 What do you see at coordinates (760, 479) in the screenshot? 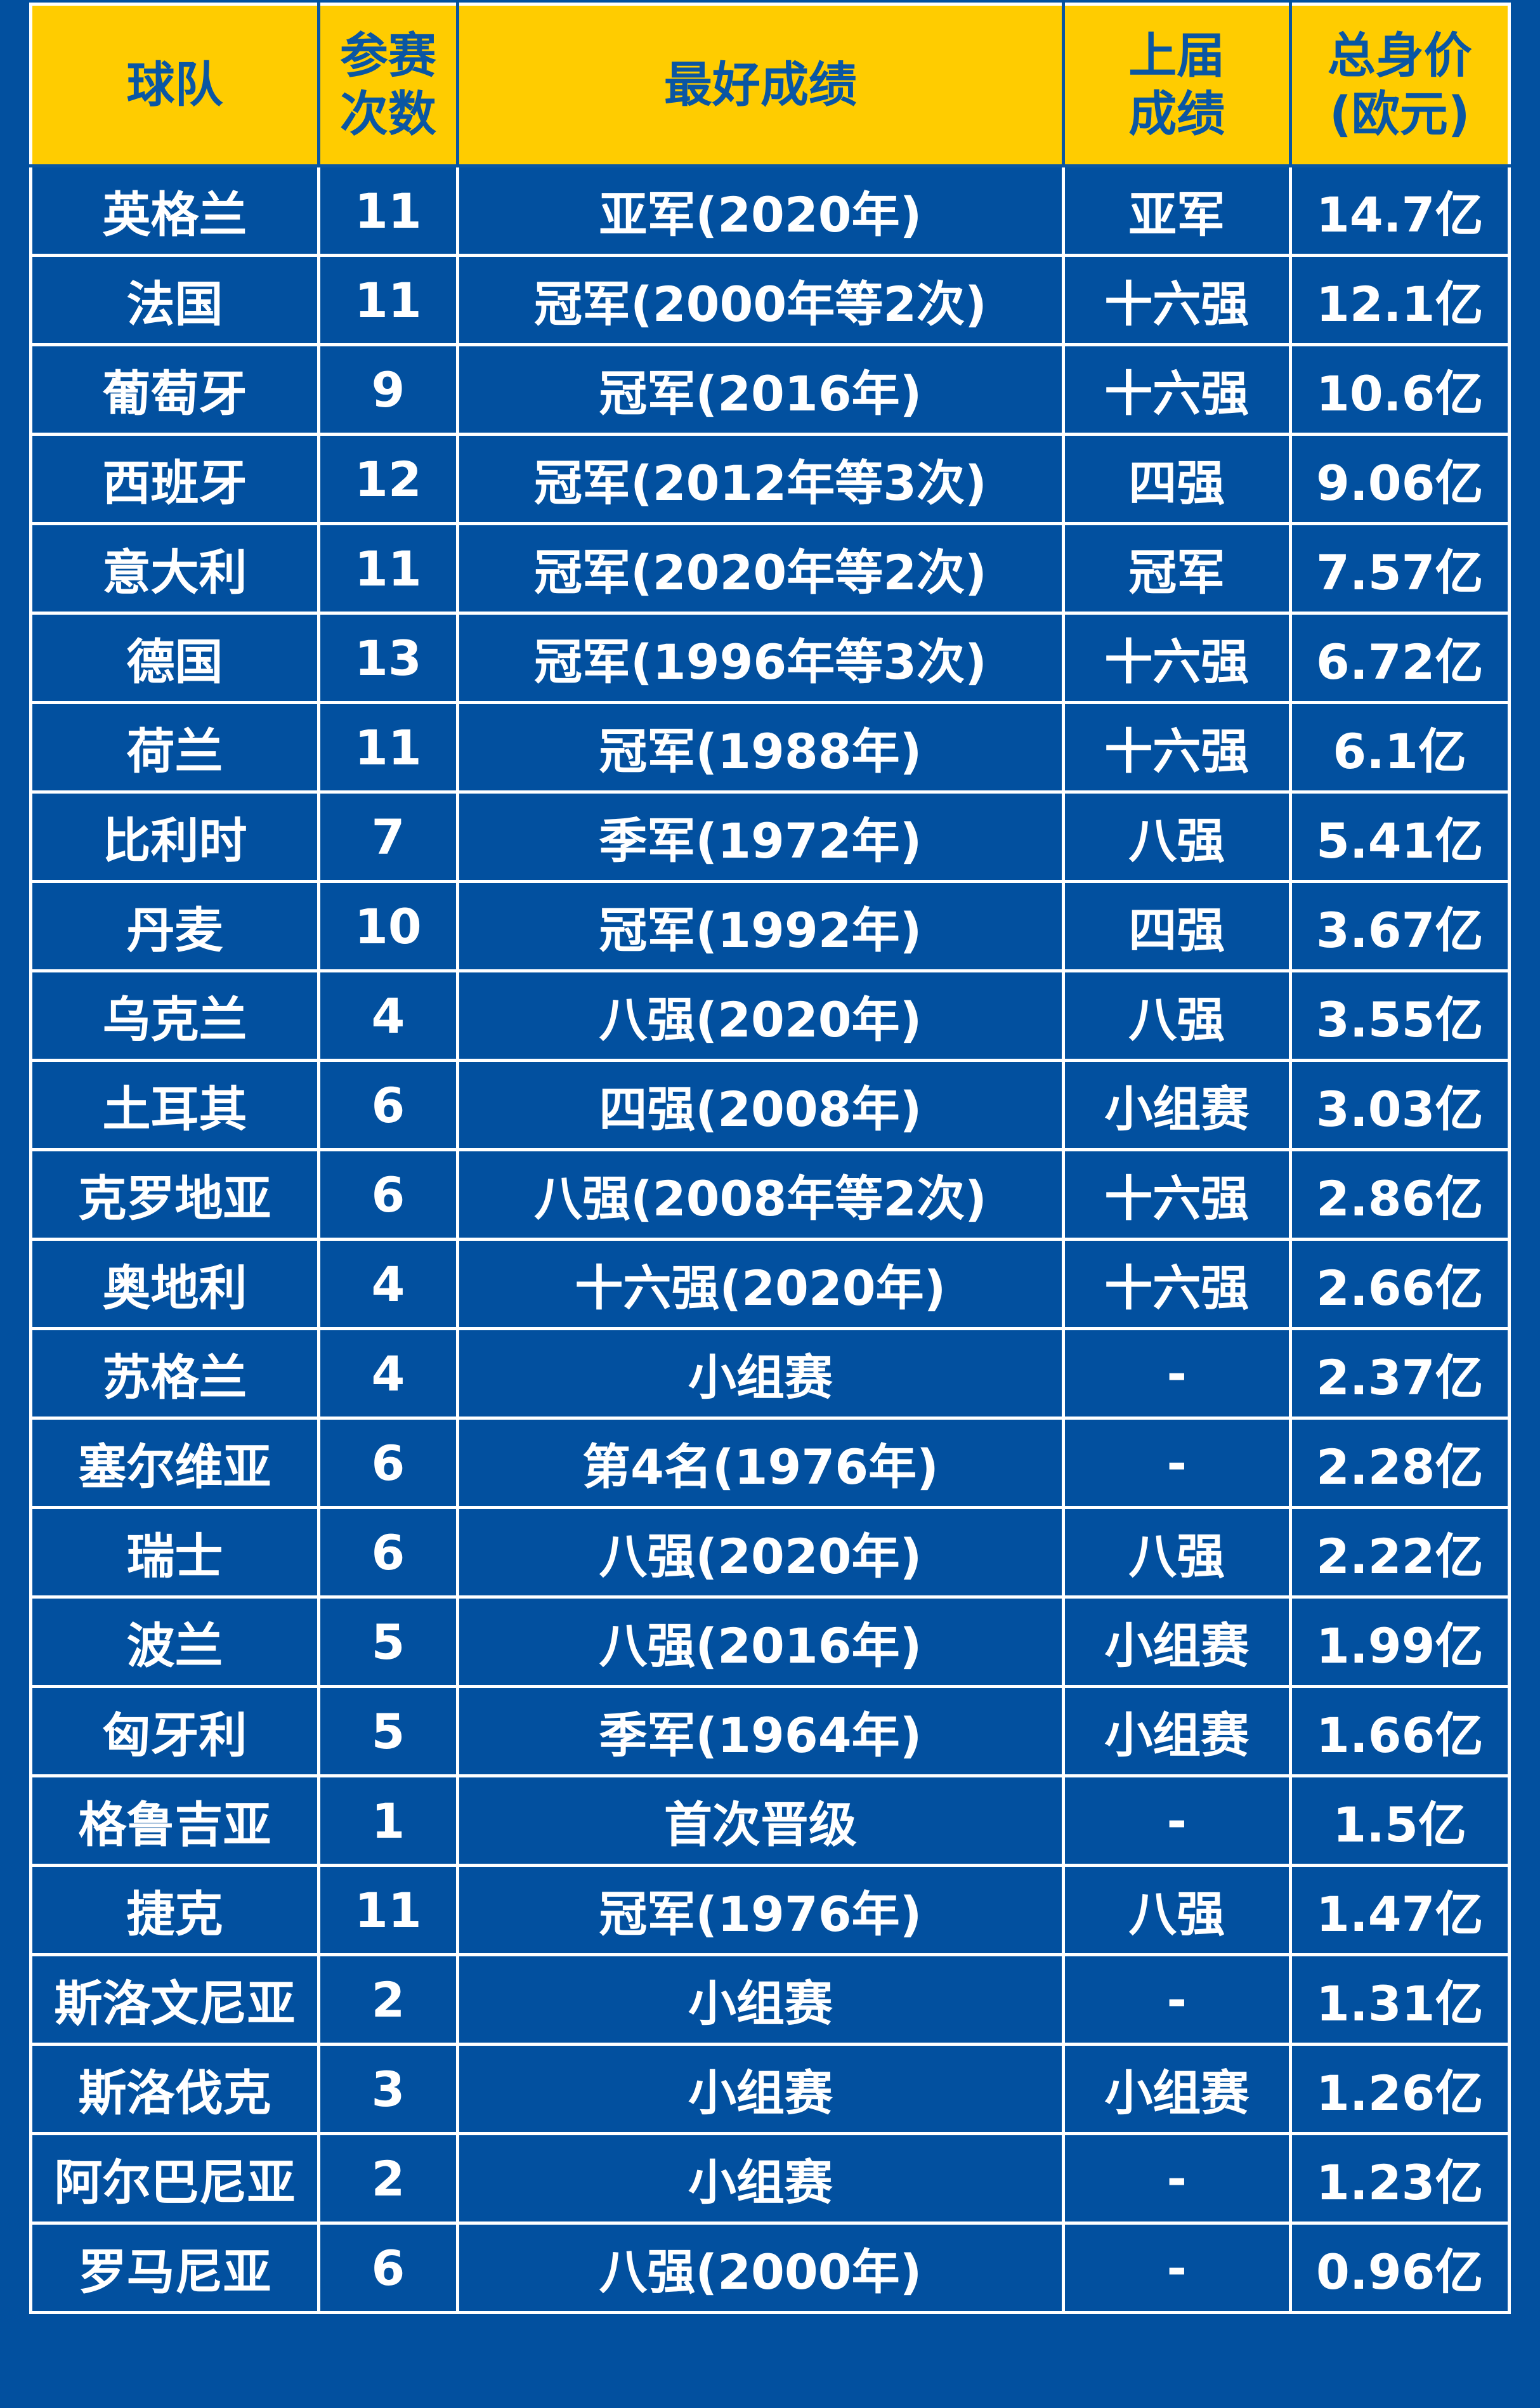
I see `best-result-cell: 冠军(2012年等3次)` at bounding box center [760, 479].